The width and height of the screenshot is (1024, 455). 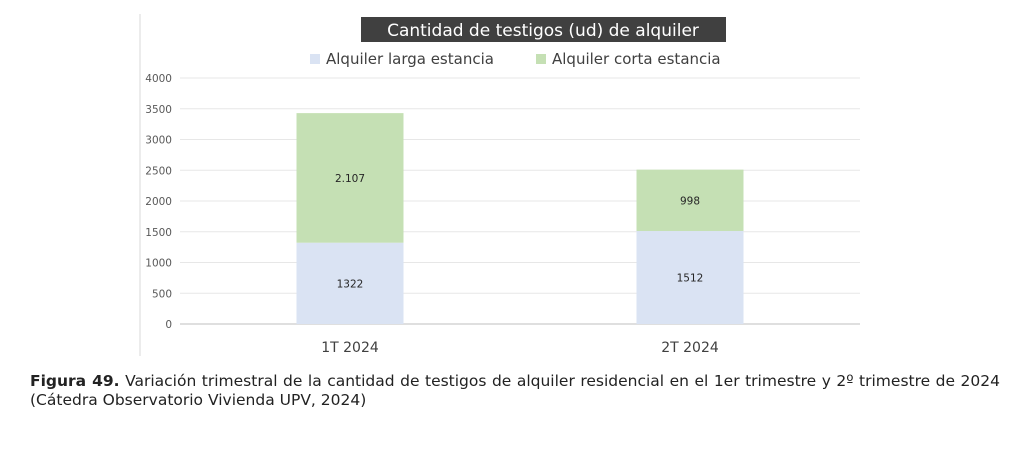 I want to click on data-label: 1512, so click(x=690, y=279).